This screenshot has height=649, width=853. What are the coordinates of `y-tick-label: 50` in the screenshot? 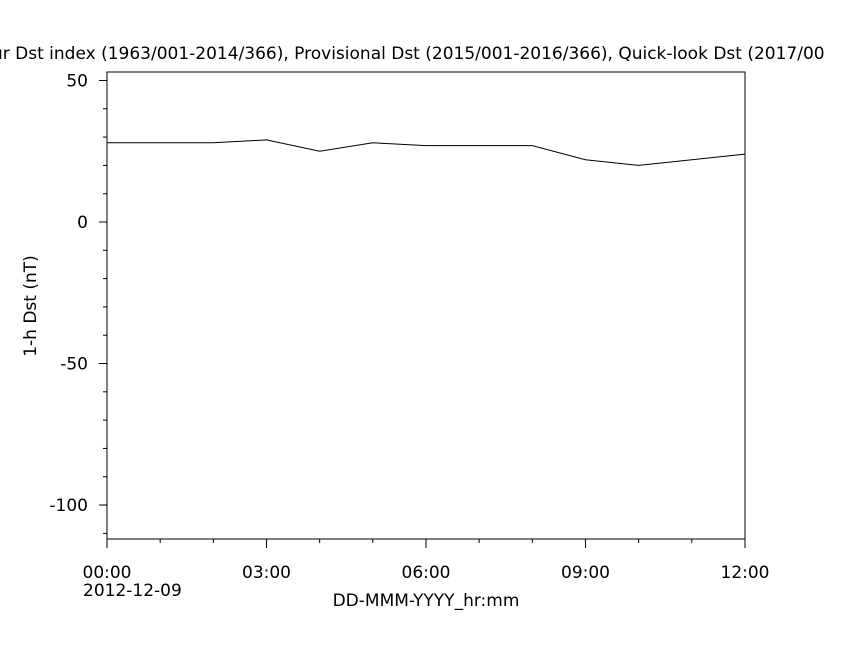 It's located at (77, 81).